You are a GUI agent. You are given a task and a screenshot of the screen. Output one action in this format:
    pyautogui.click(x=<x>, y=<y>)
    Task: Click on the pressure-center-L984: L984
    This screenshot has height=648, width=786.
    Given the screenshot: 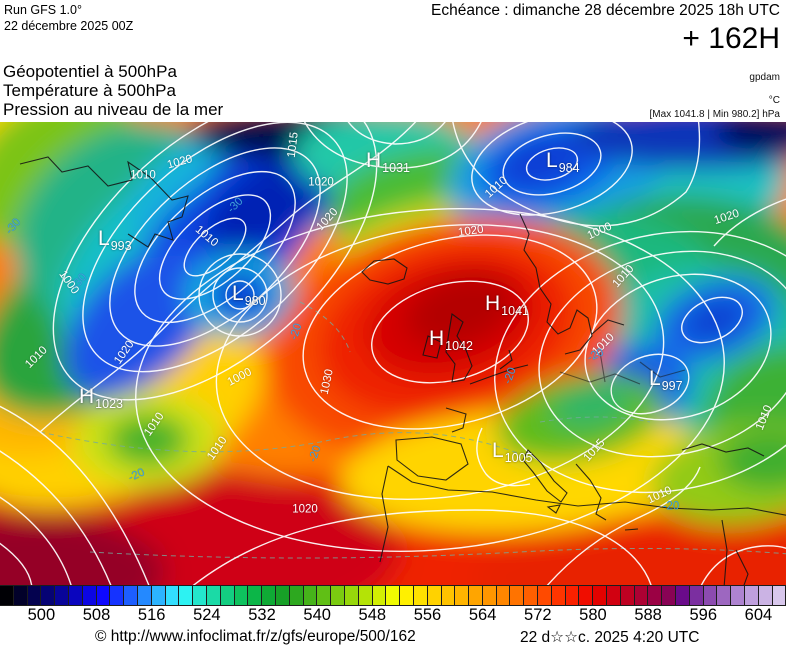 What is the action you would take?
    pyautogui.click(x=563, y=162)
    